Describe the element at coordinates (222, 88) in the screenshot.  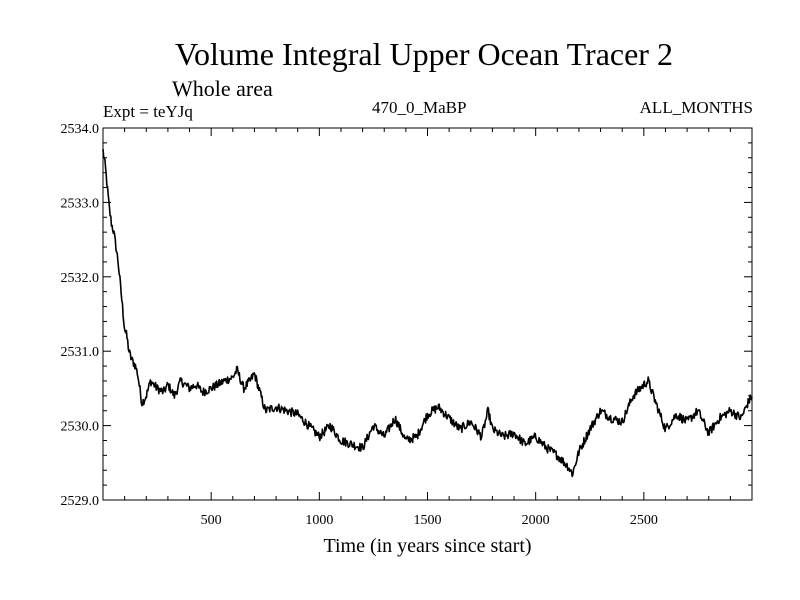
I see `chart-subtitle: Whole area` at that location.